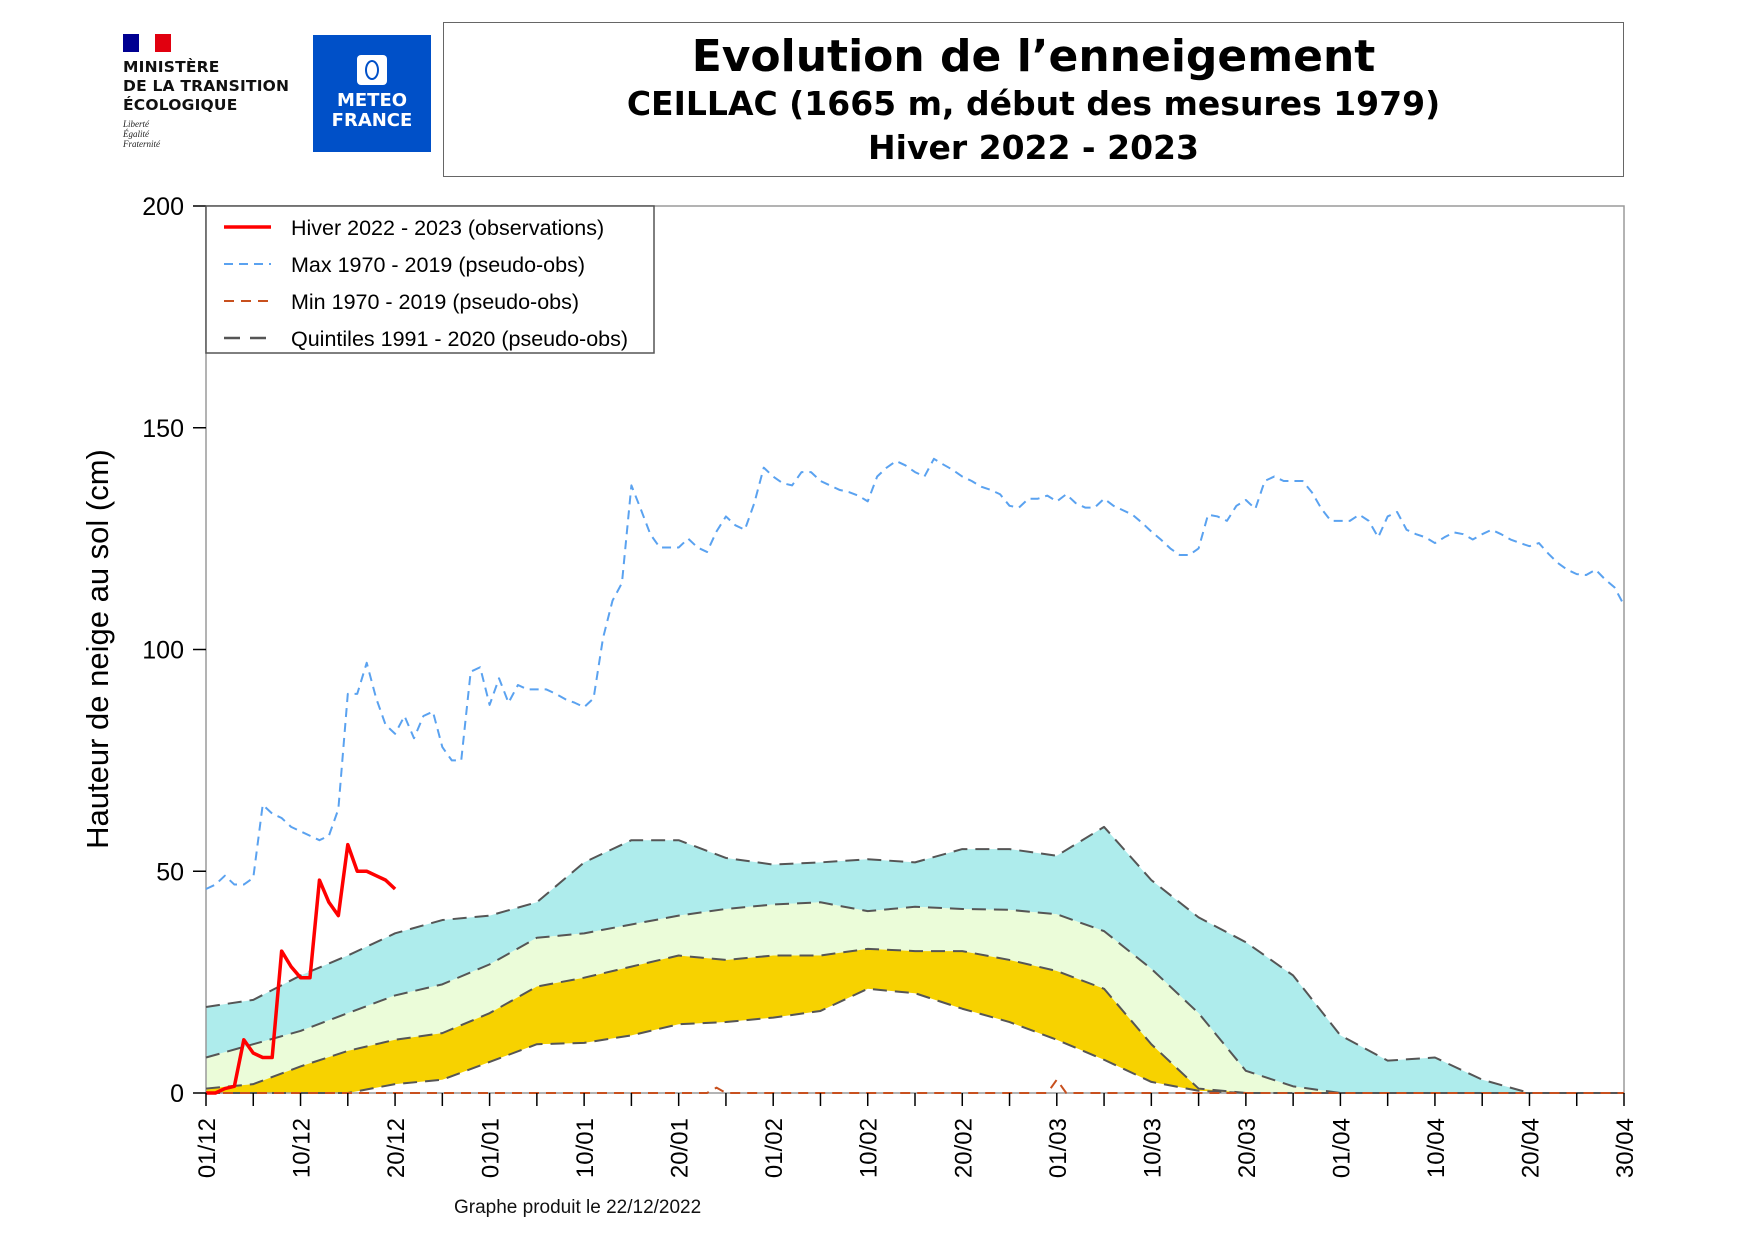 The image size is (1754, 1240). I want to click on legend-box, so click(430, 279).